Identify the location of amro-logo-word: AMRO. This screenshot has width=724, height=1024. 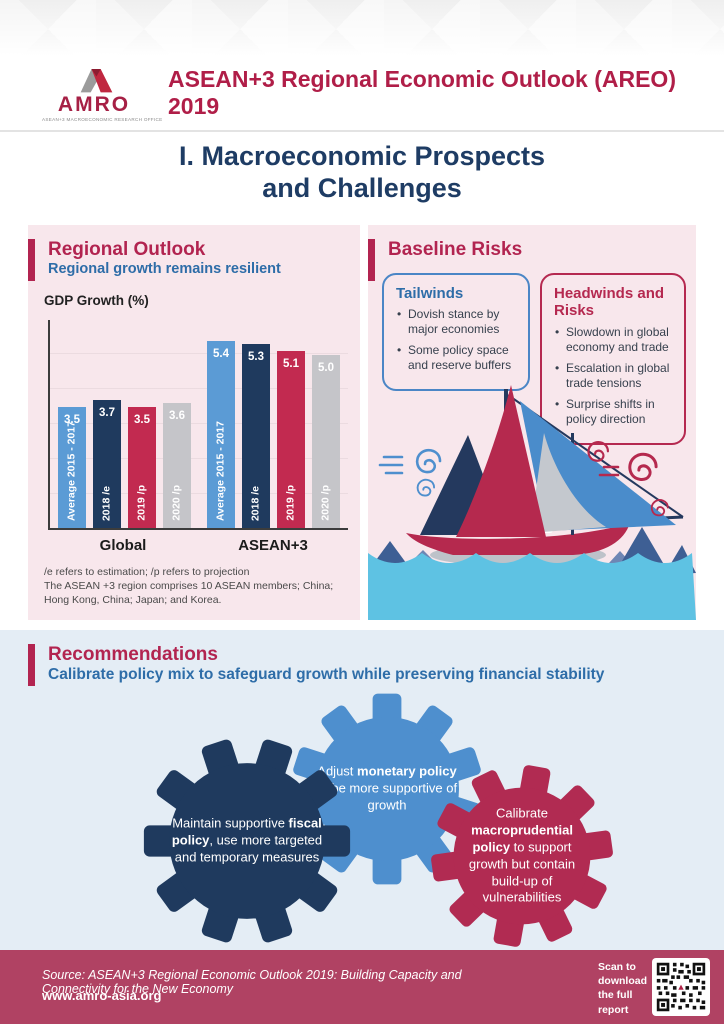
(94, 104).